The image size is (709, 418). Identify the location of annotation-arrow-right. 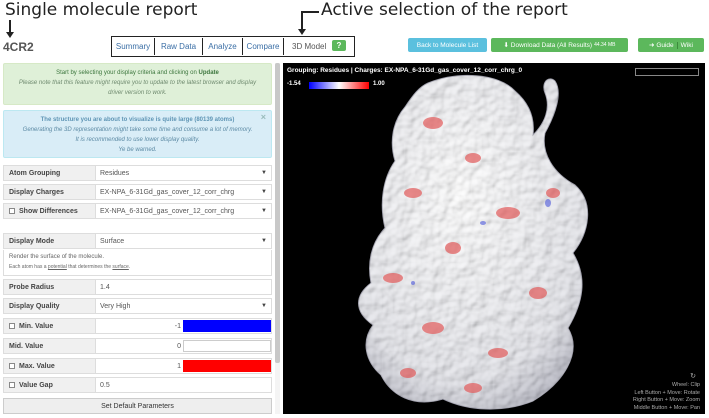
(310, 12).